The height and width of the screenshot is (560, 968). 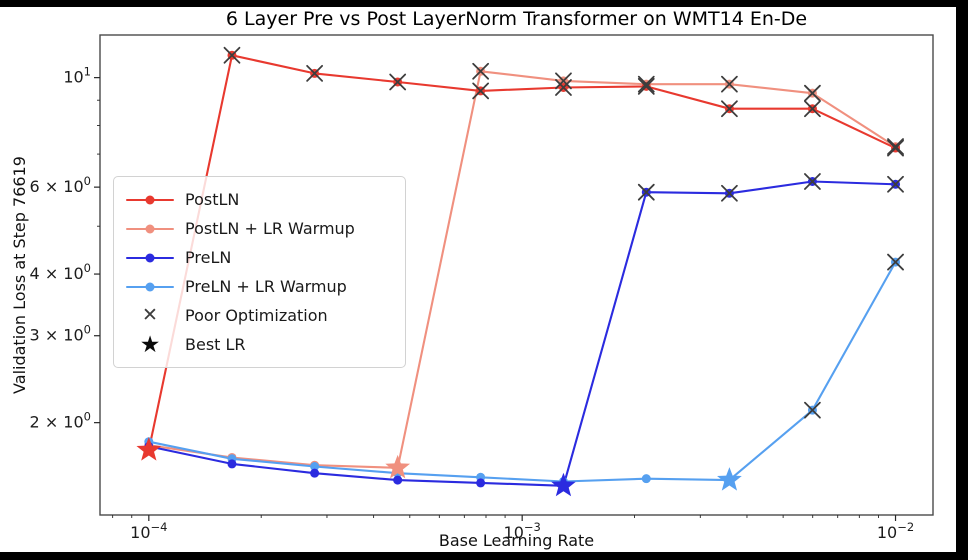 I want to click on legend-item-best-lr: ★ Best LR, so click(x=259, y=344).